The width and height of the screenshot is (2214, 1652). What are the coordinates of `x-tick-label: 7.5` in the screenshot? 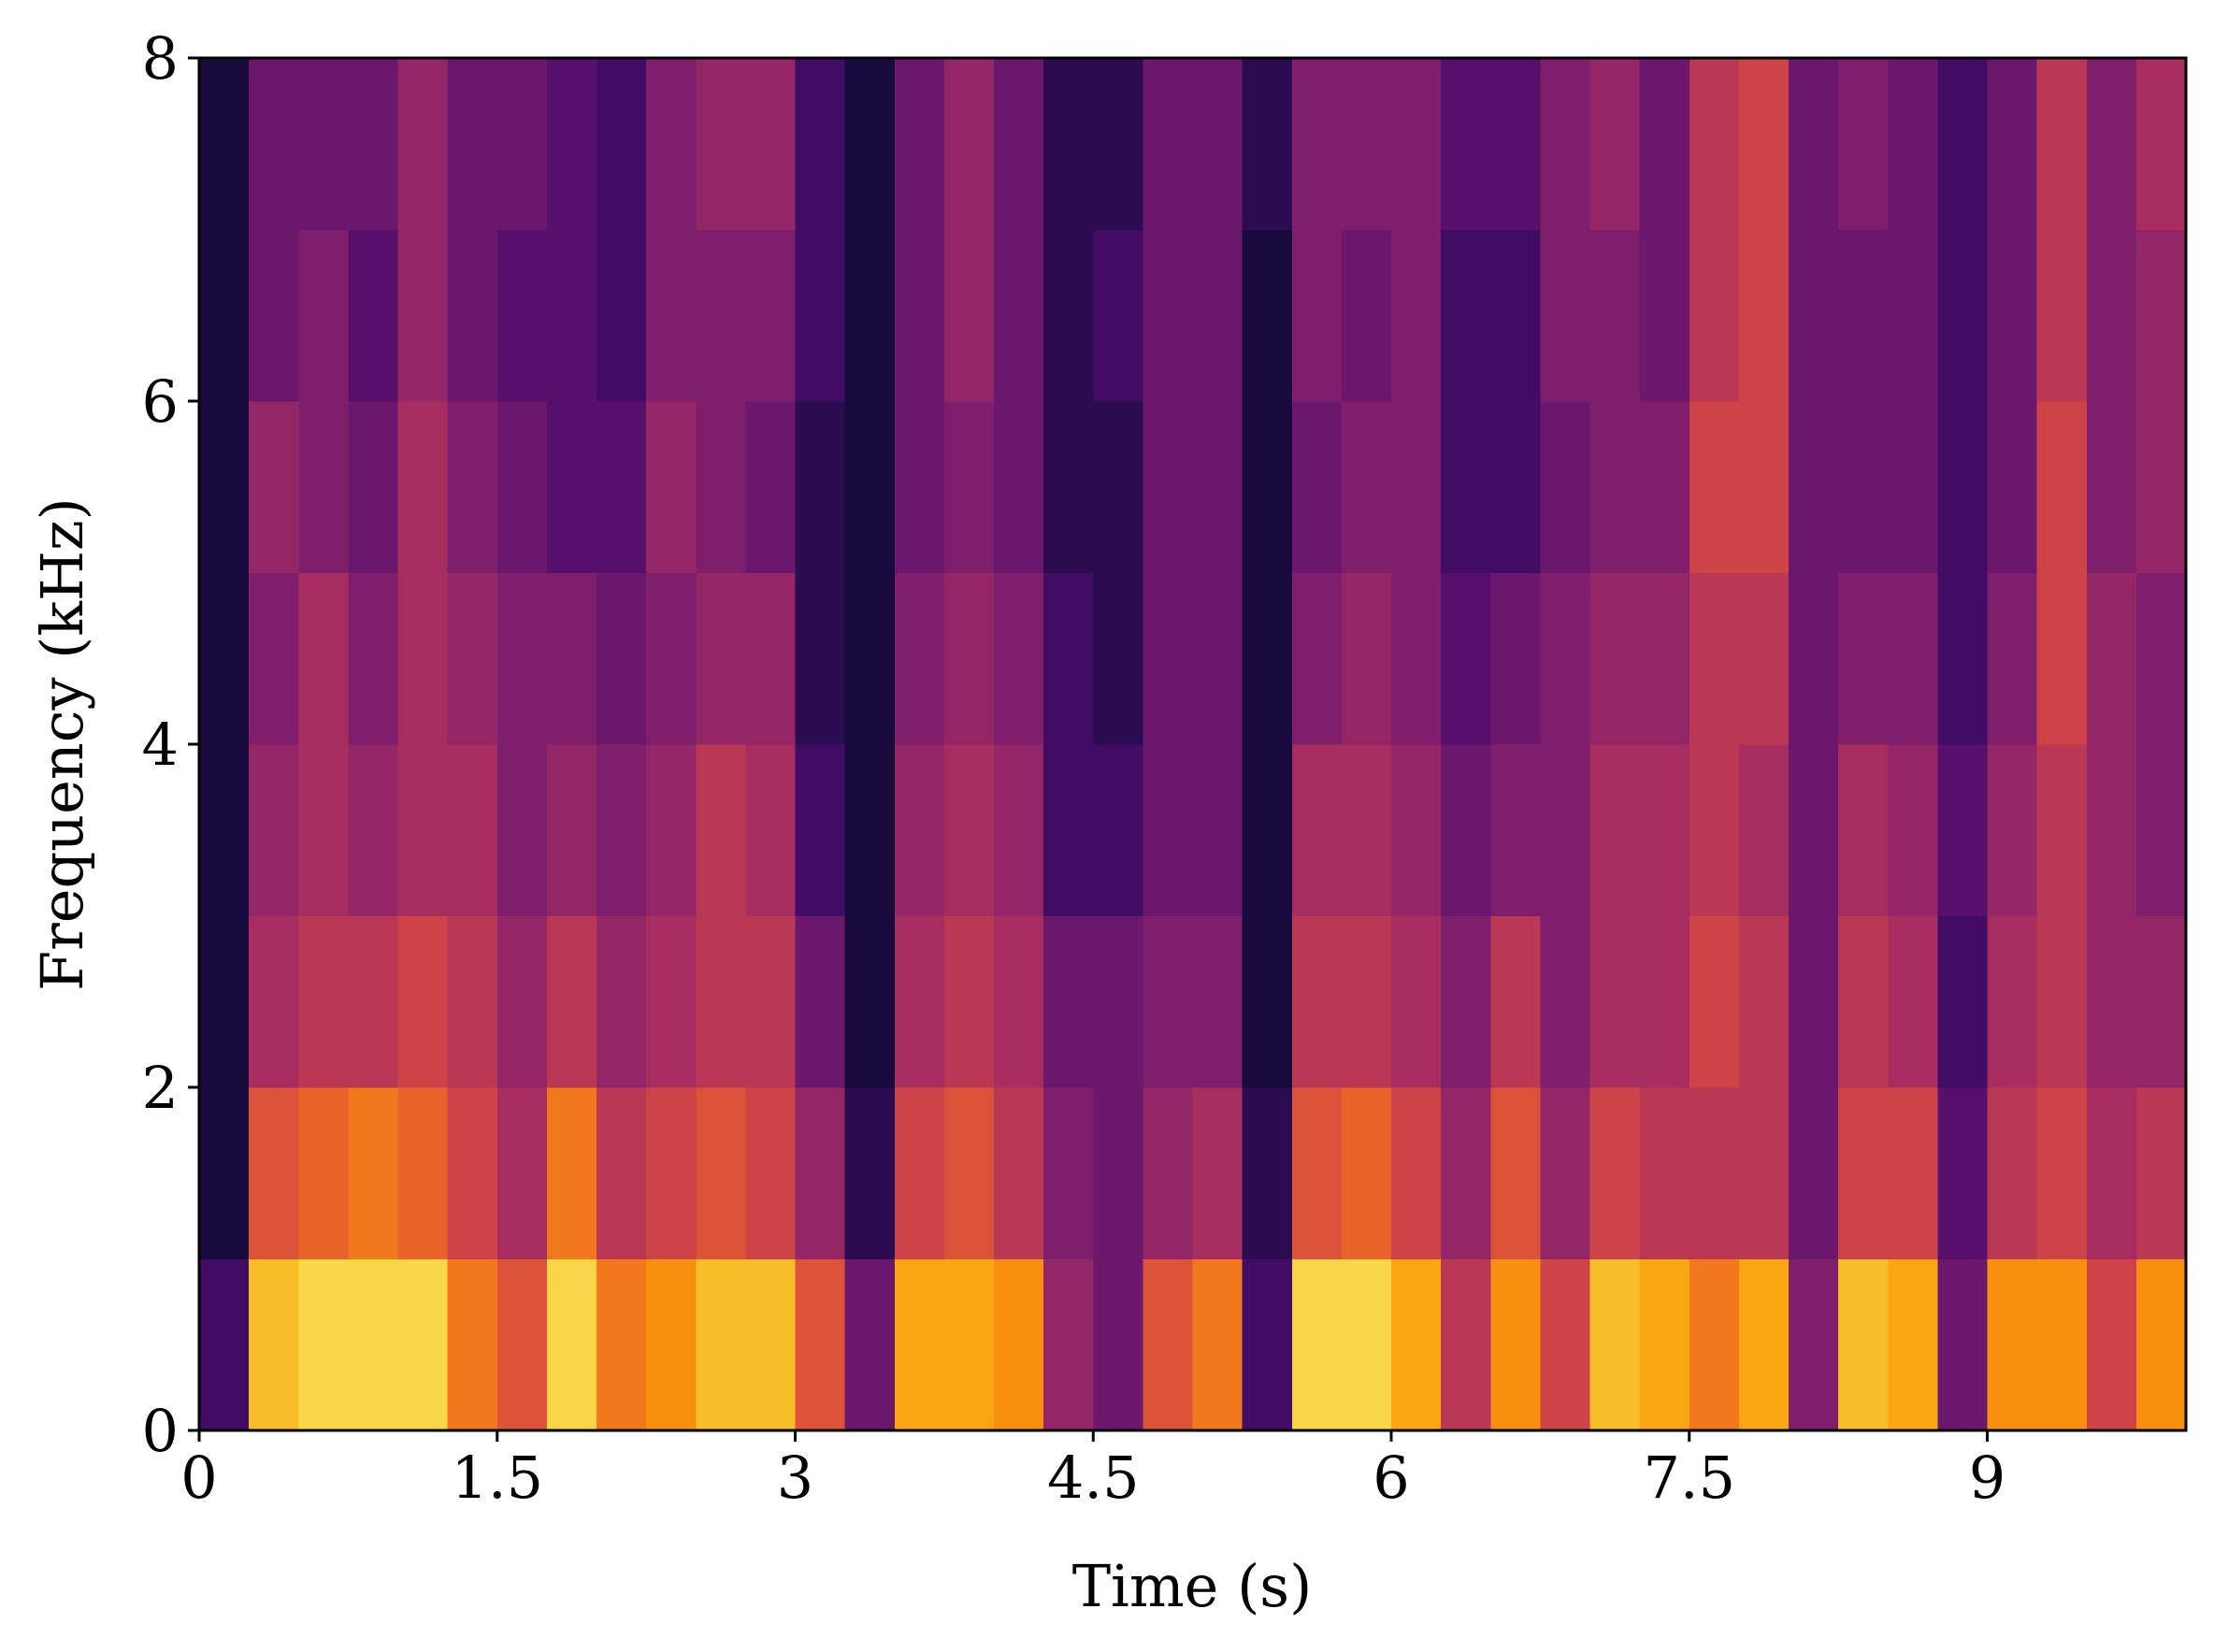 It's located at (1689, 1478).